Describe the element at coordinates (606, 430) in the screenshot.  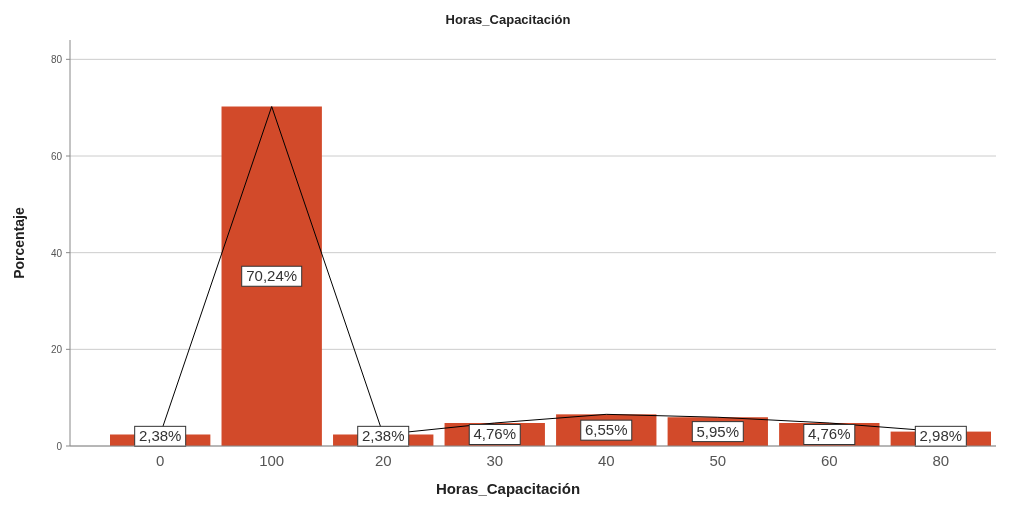
I see `data-label: 6,55%` at that location.